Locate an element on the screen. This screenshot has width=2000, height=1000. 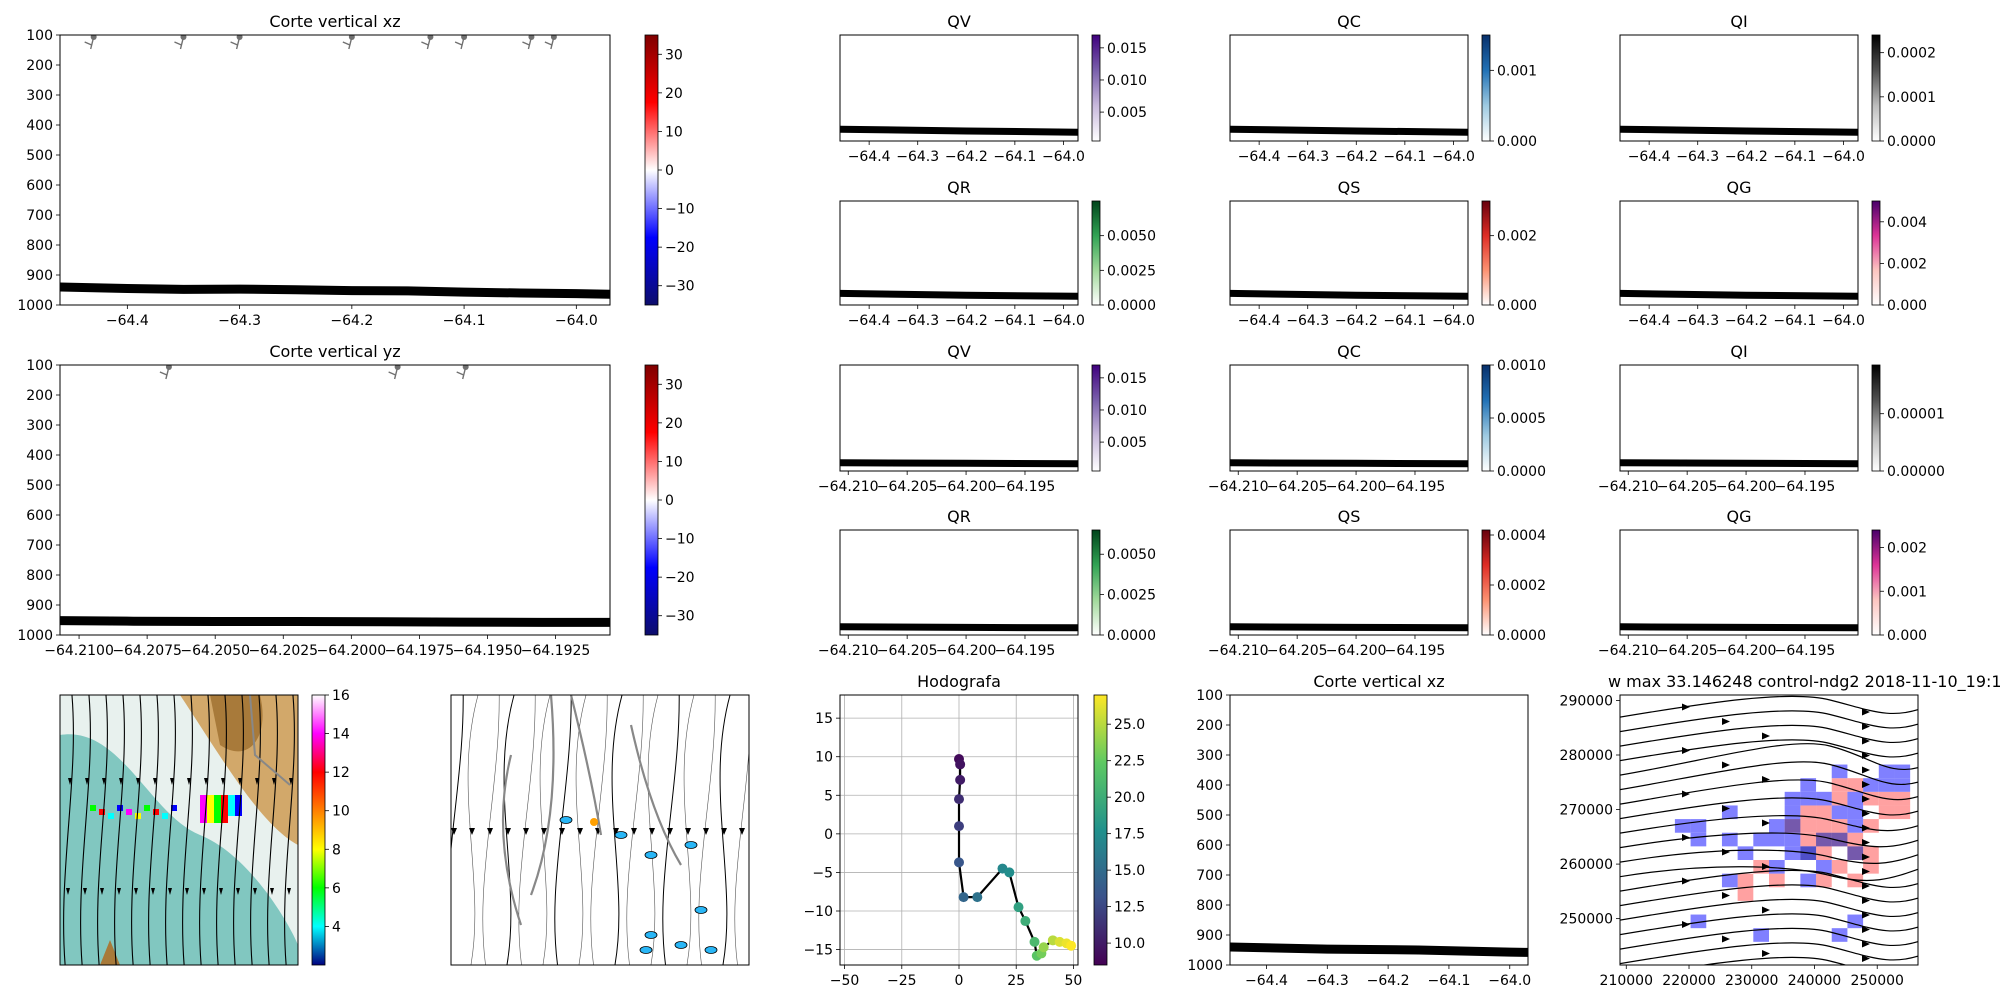
yz_main-ytick-label: 1000 is located at coordinates (35, 636).